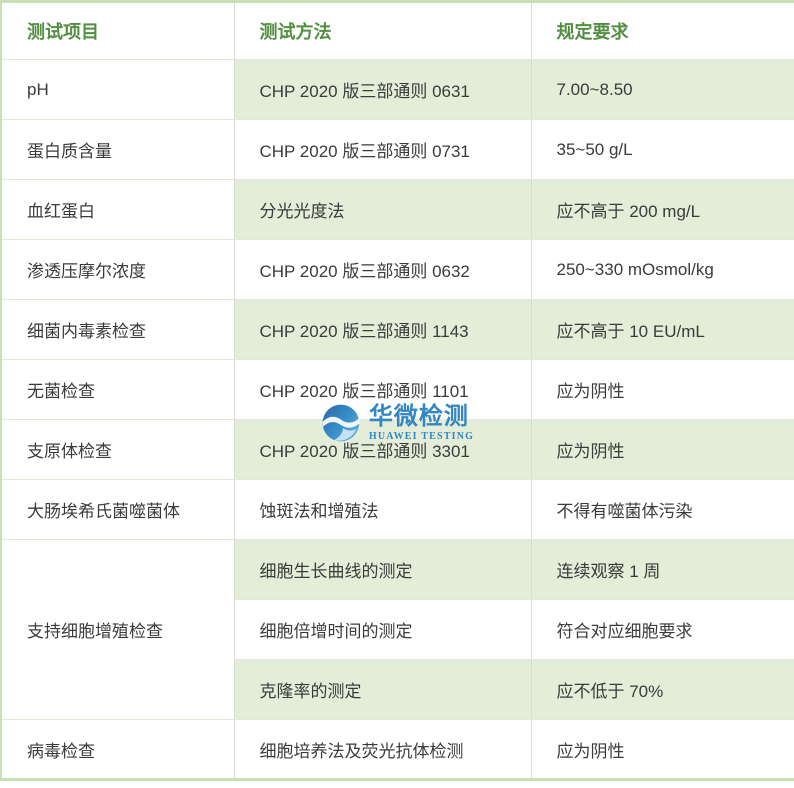 This screenshot has height=788, width=794. Describe the element at coordinates (382, 209) in the screenshot. I see `test-method-cell: 分光光度法` at that location.